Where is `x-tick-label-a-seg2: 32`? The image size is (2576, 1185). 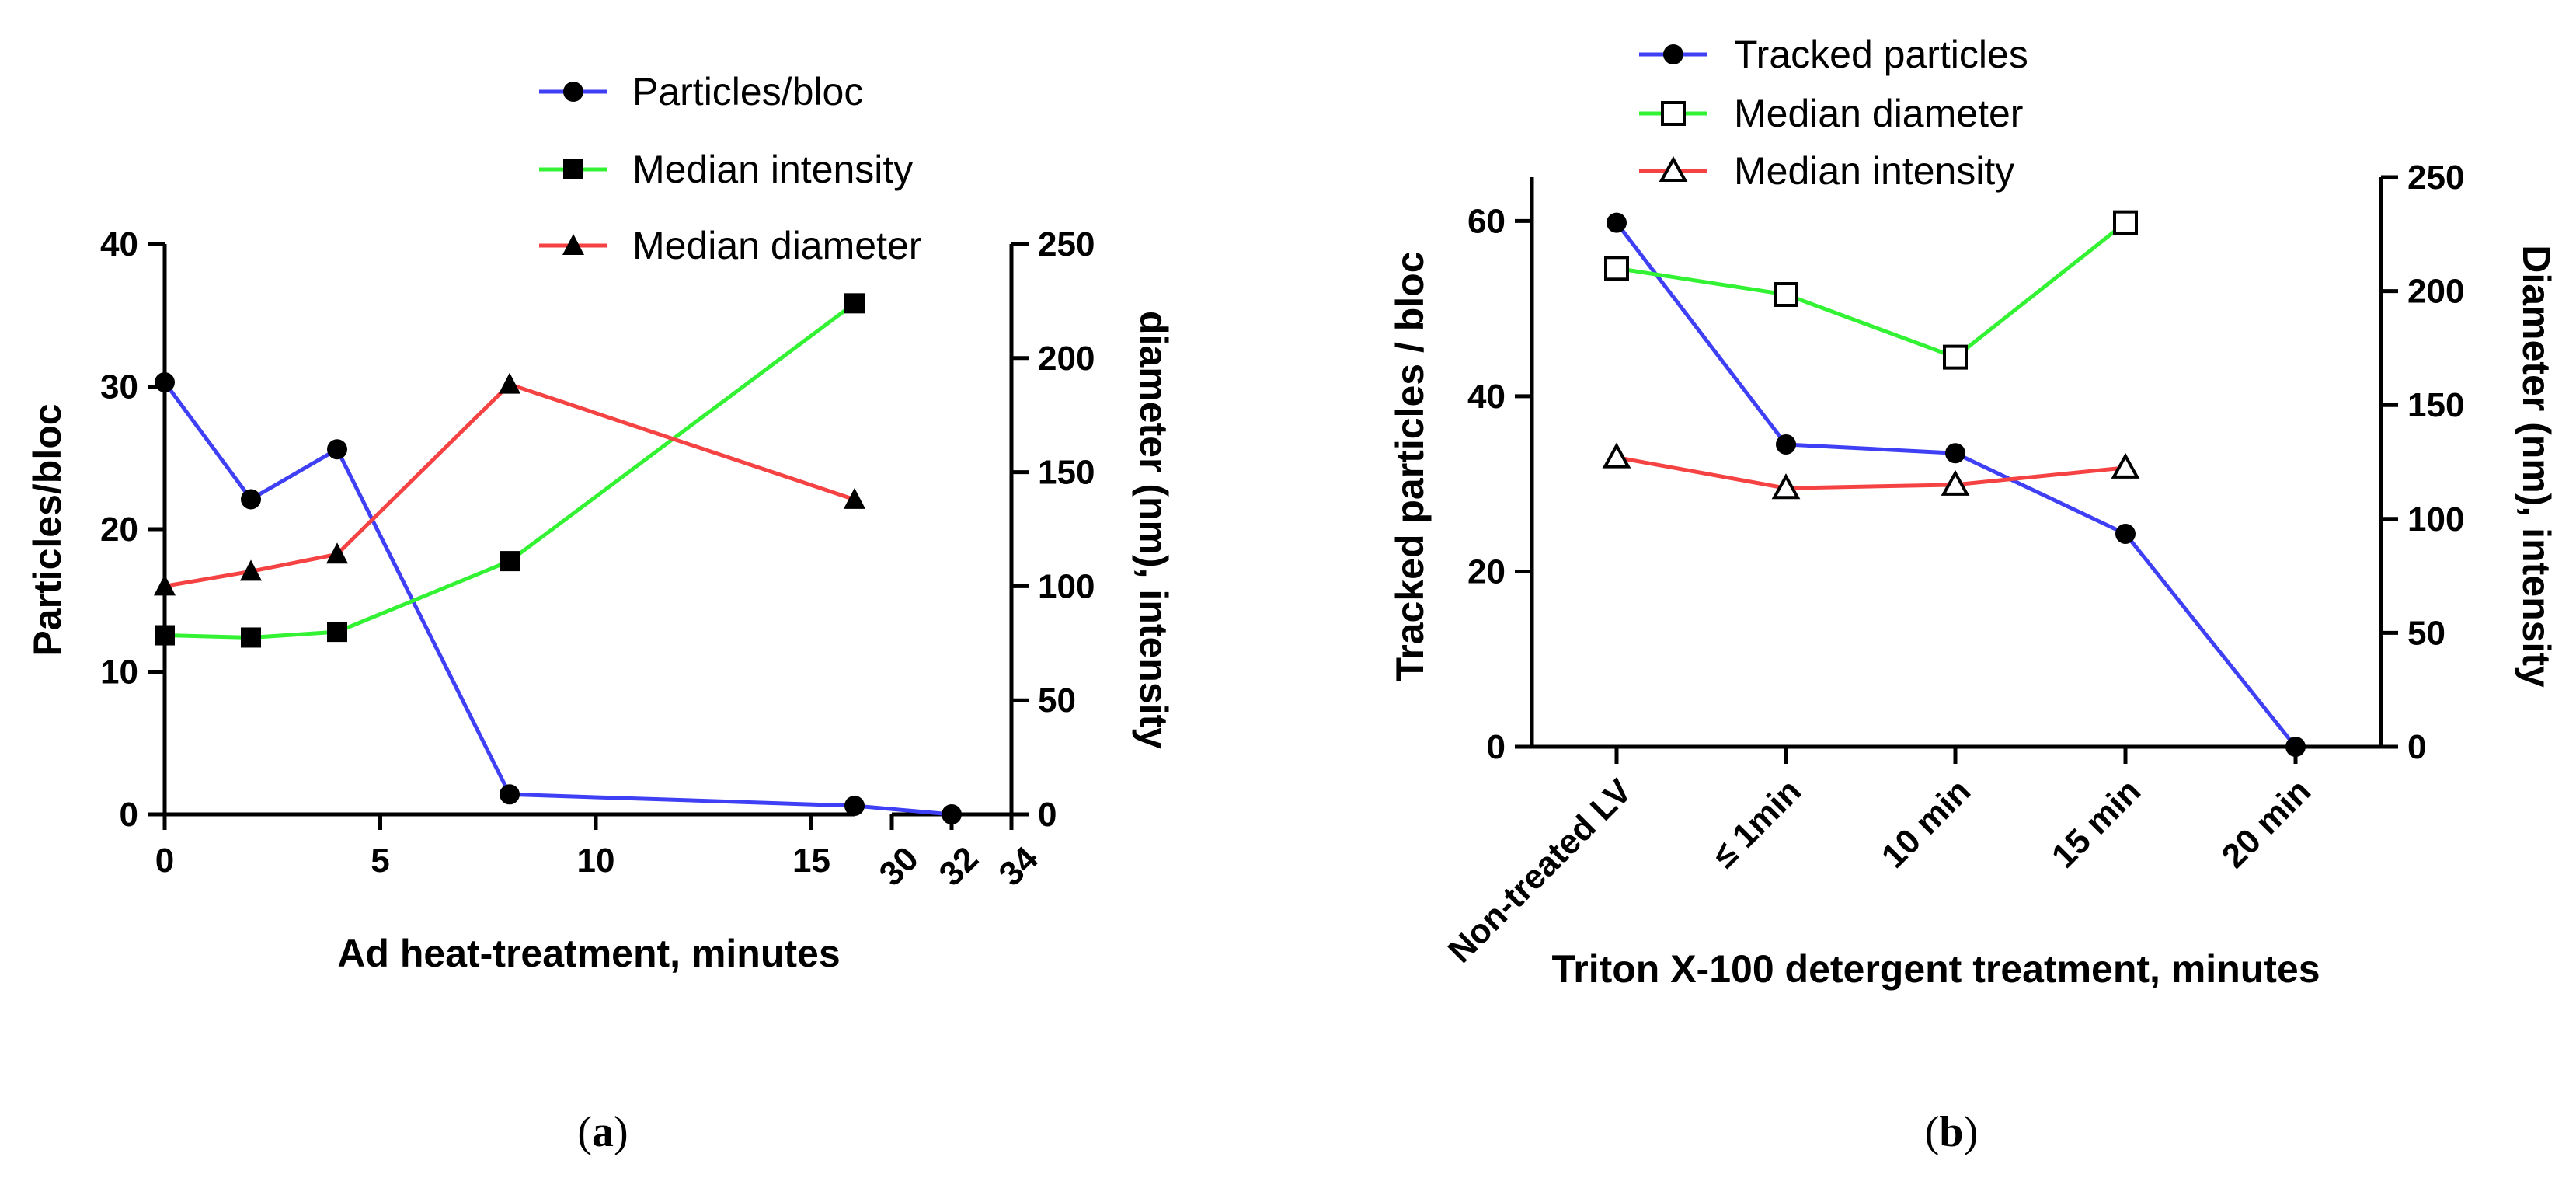 x-tick-label-a-seg2: 32 is located at coordinates (959, 866).